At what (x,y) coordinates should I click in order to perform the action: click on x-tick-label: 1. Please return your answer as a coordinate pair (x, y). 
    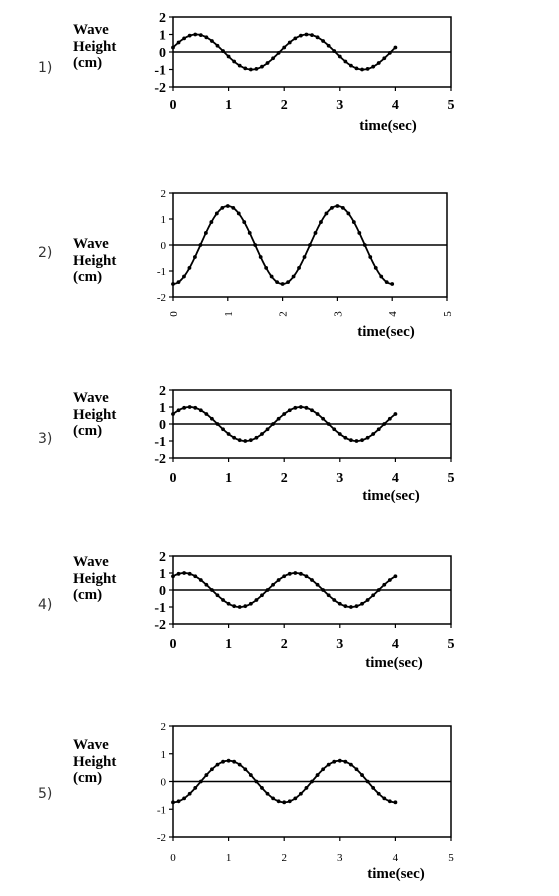
    Looking at the image, I should click on (229, 858).